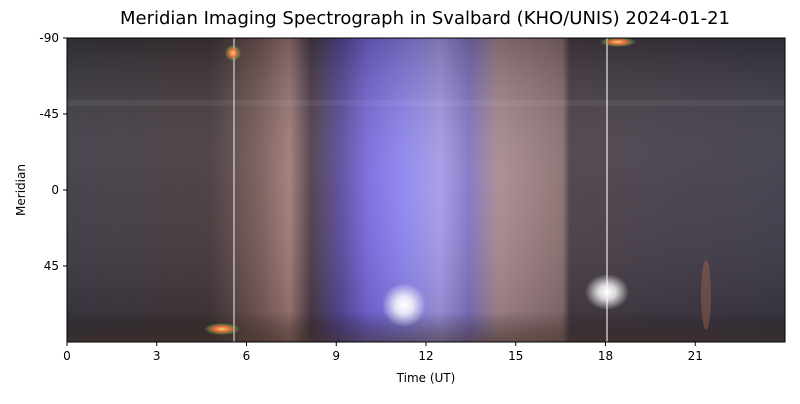 The height and width of the screenshot is (404, 800). What do you see at coordinates (51, 266) in the screenshot?
I see `y-tick-label: 45` at bounding box center [51, 266].